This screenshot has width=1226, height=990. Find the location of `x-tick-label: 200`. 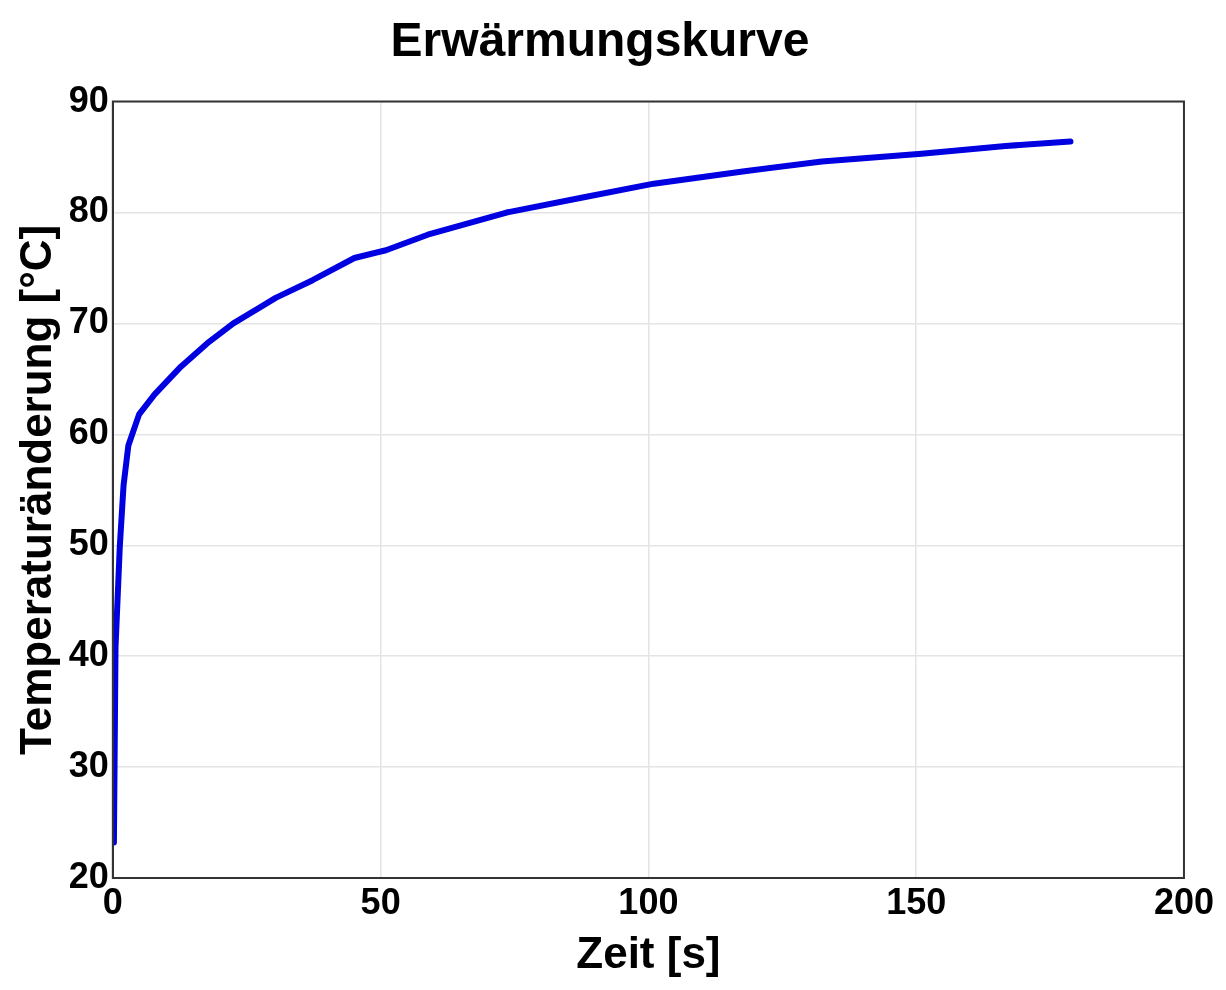

x-tick-label: 200 is located at coordinates (1184, 901).